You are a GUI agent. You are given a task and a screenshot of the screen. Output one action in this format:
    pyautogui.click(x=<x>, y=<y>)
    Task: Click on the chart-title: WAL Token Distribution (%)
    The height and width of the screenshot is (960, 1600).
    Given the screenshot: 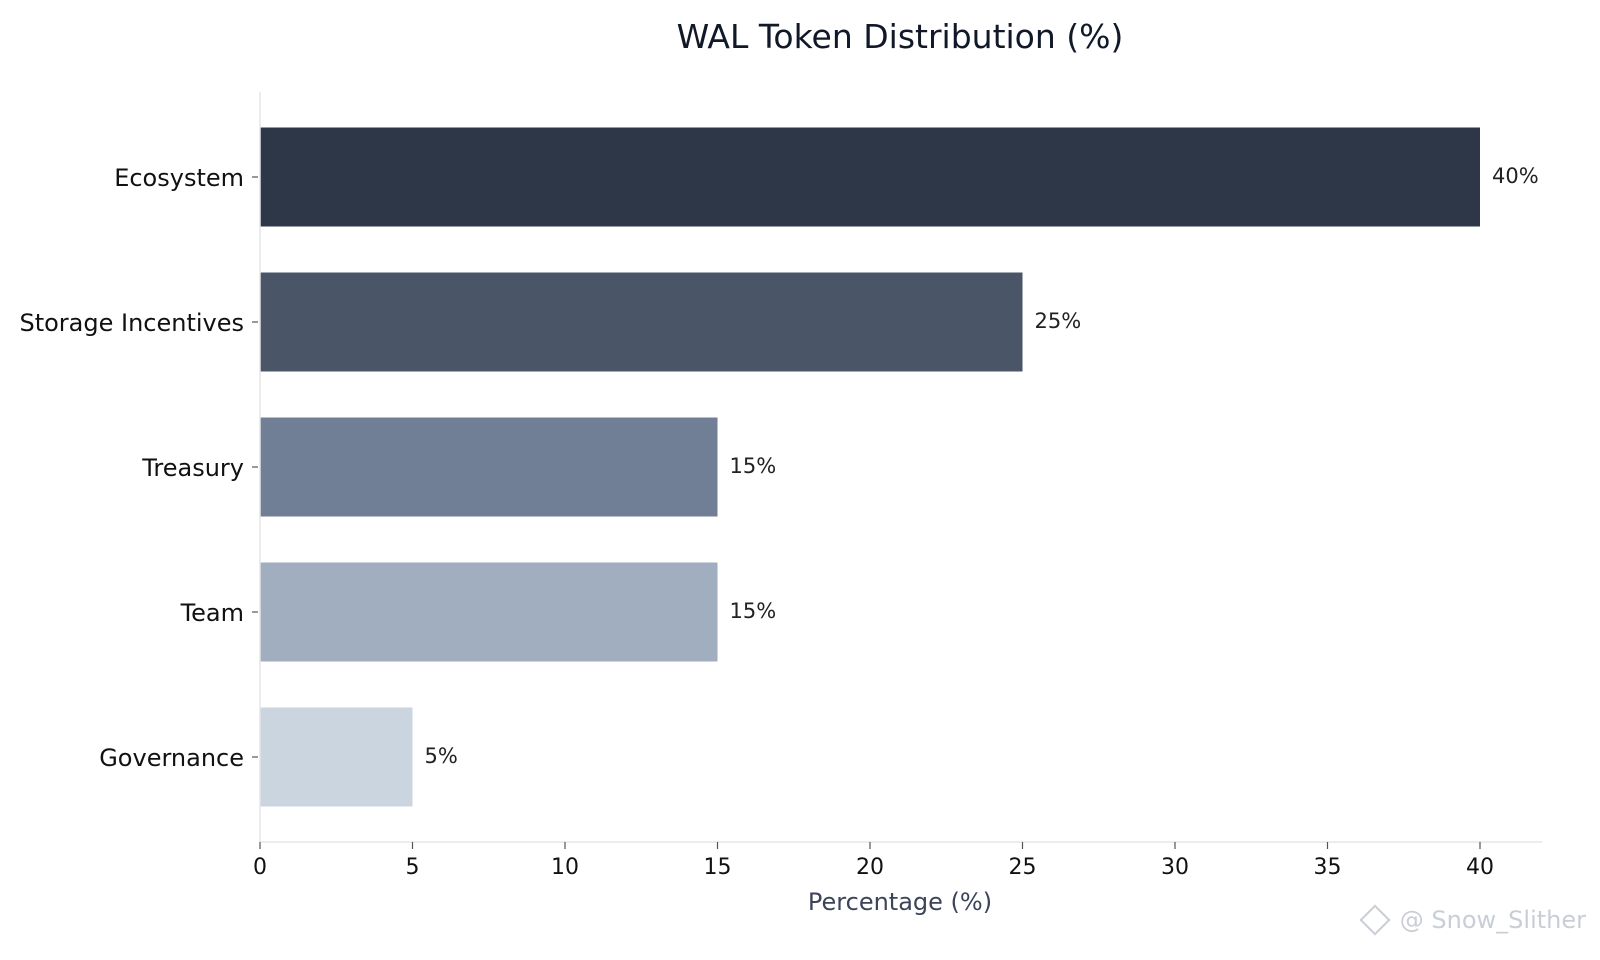 What is the action you would take?
    pyautogui.click(x=900, y=36)
    